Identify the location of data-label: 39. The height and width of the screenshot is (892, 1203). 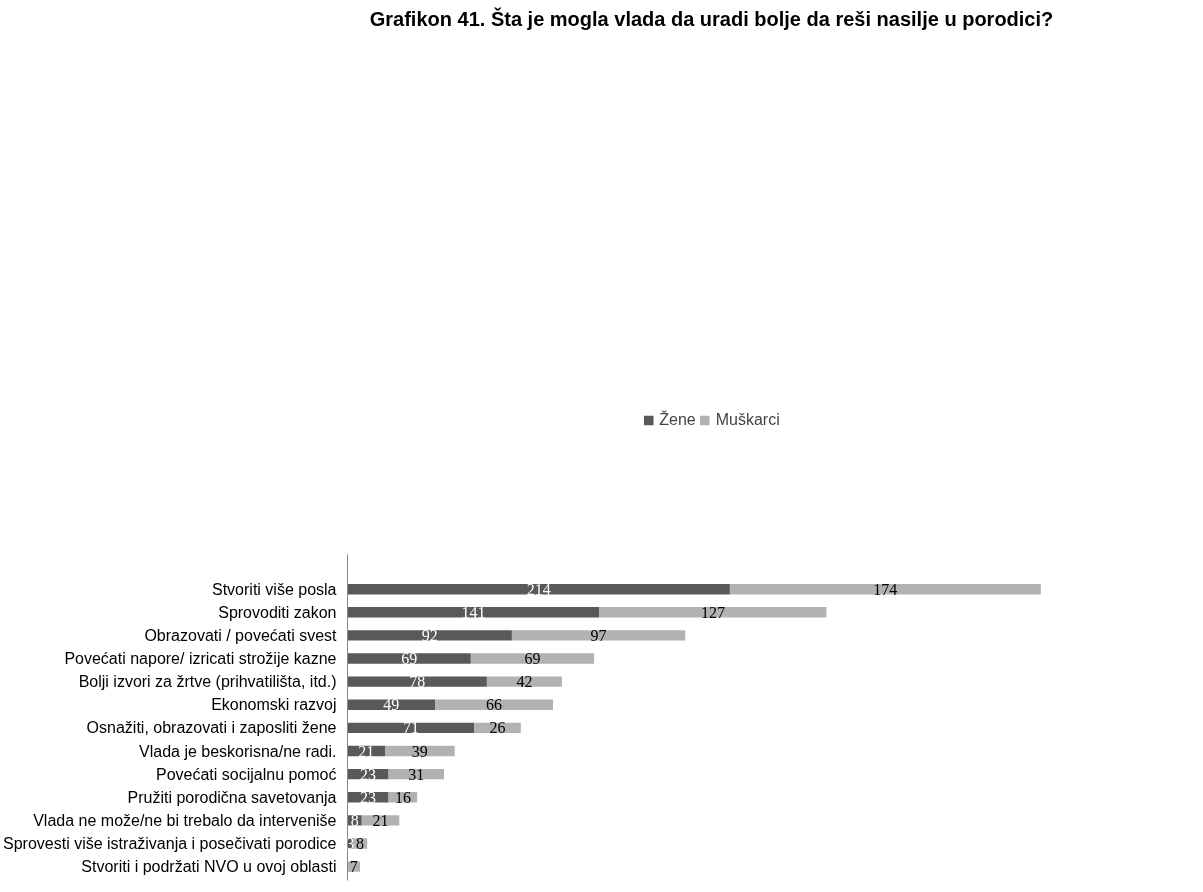
(419, 751).